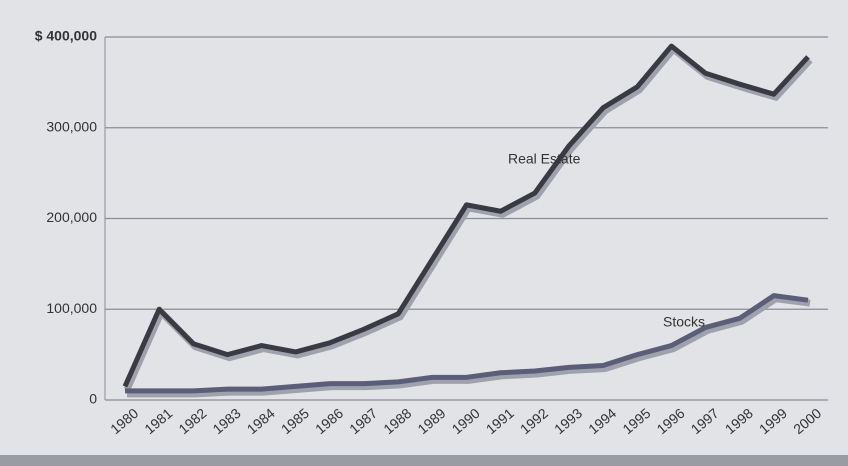 The image size is (848, 466). I want to click on series-label: Real Estate, so click(544, 159).